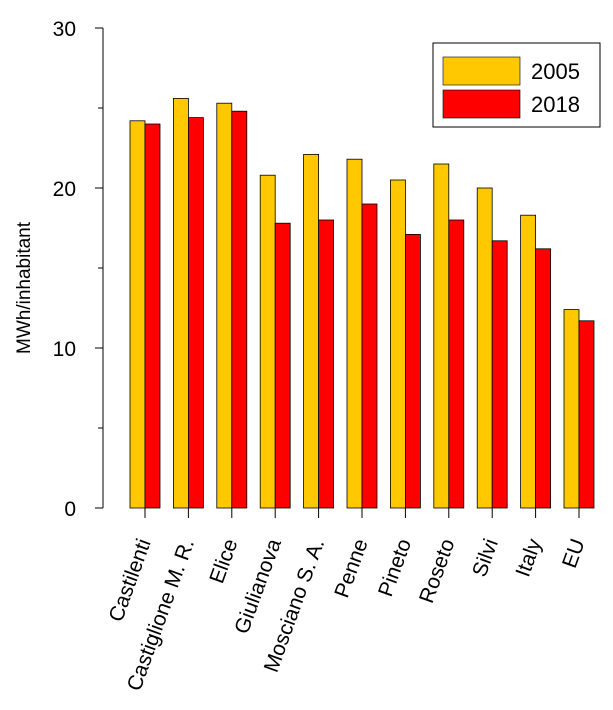  I want to click on y-axis-title: MWh/inhabitant, so click(24, 287).